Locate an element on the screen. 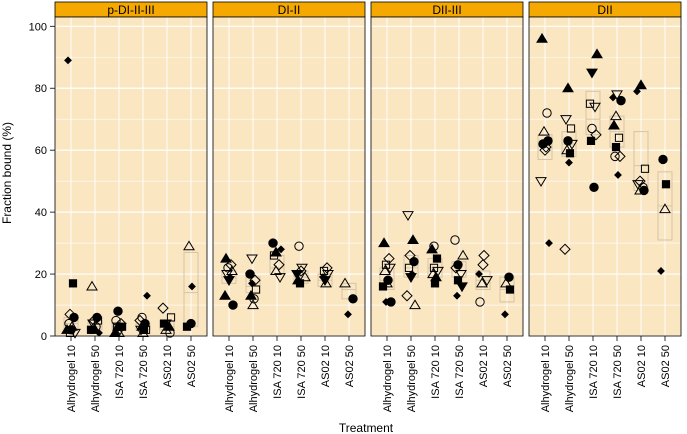  x-tick-label: ISA 720 10 is located at coordinates (278, 372).